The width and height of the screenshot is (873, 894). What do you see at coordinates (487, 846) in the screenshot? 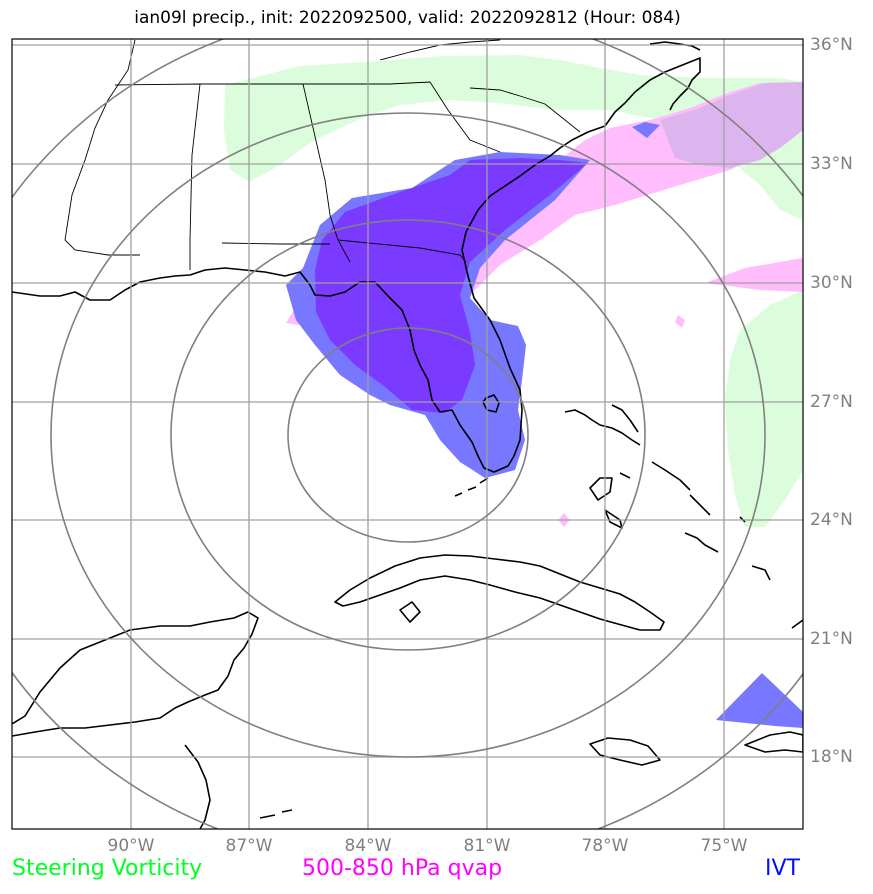
I see `lon-label-81w: 81°W` at bounding box center [487, 846].